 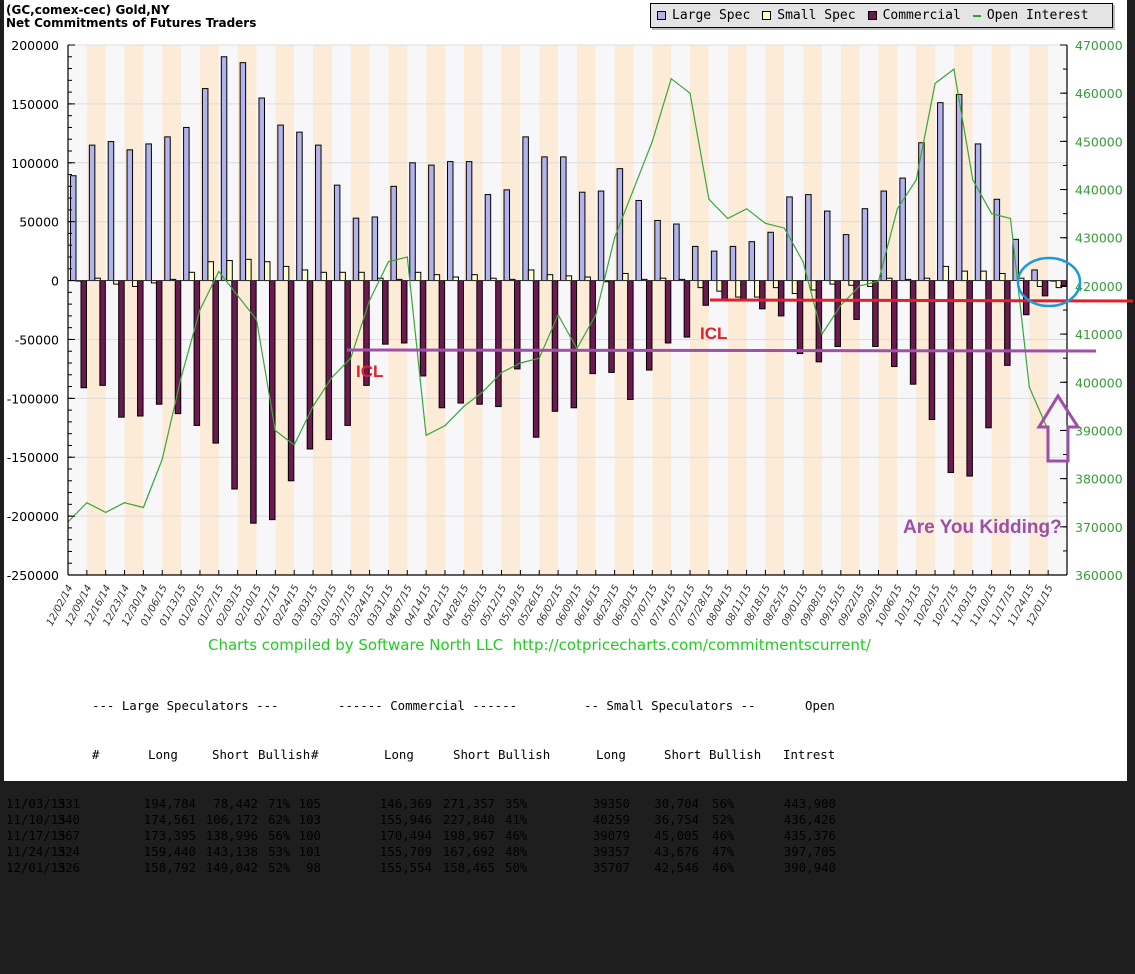 What do you see at coordinates (1099, 430) in the screenshot?
I see `y2-tick-label: 390000` at bounding box center [1099, 430].